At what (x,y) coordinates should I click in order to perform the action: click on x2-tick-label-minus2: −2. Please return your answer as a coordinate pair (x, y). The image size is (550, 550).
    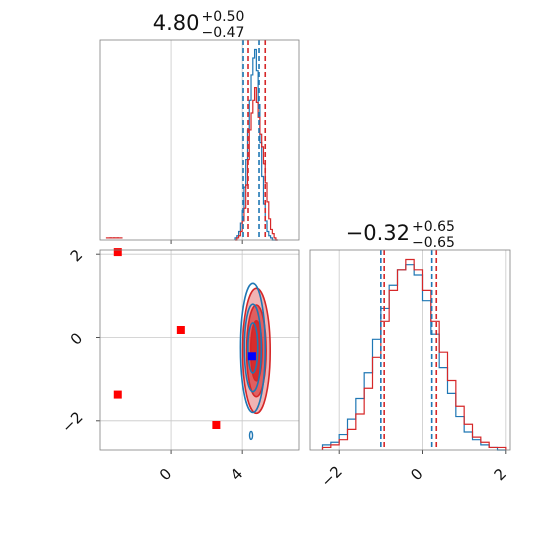
    Looking at the image, I should click on (331, 476).